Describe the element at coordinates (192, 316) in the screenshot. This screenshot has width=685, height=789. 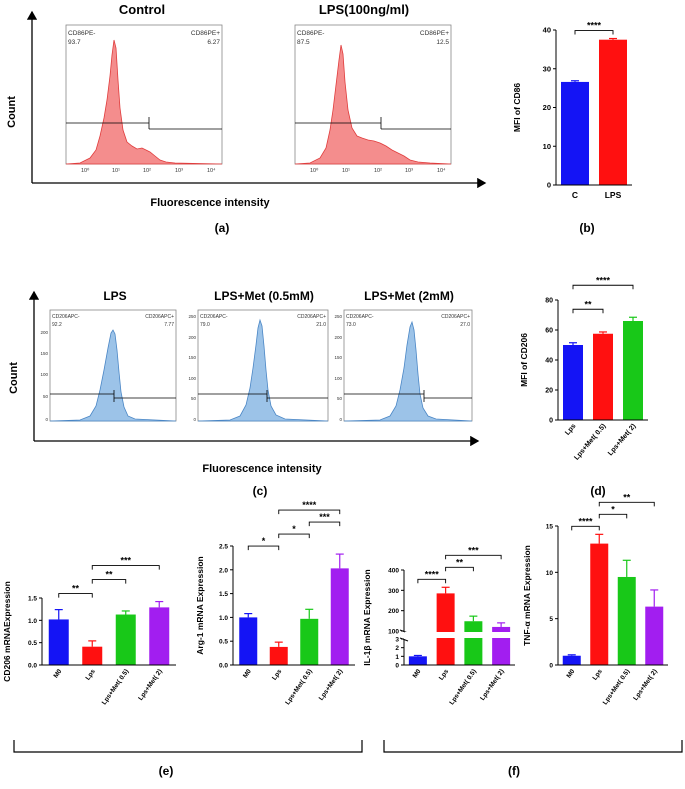
I see `hist-c2-ytick: 250` at that location.